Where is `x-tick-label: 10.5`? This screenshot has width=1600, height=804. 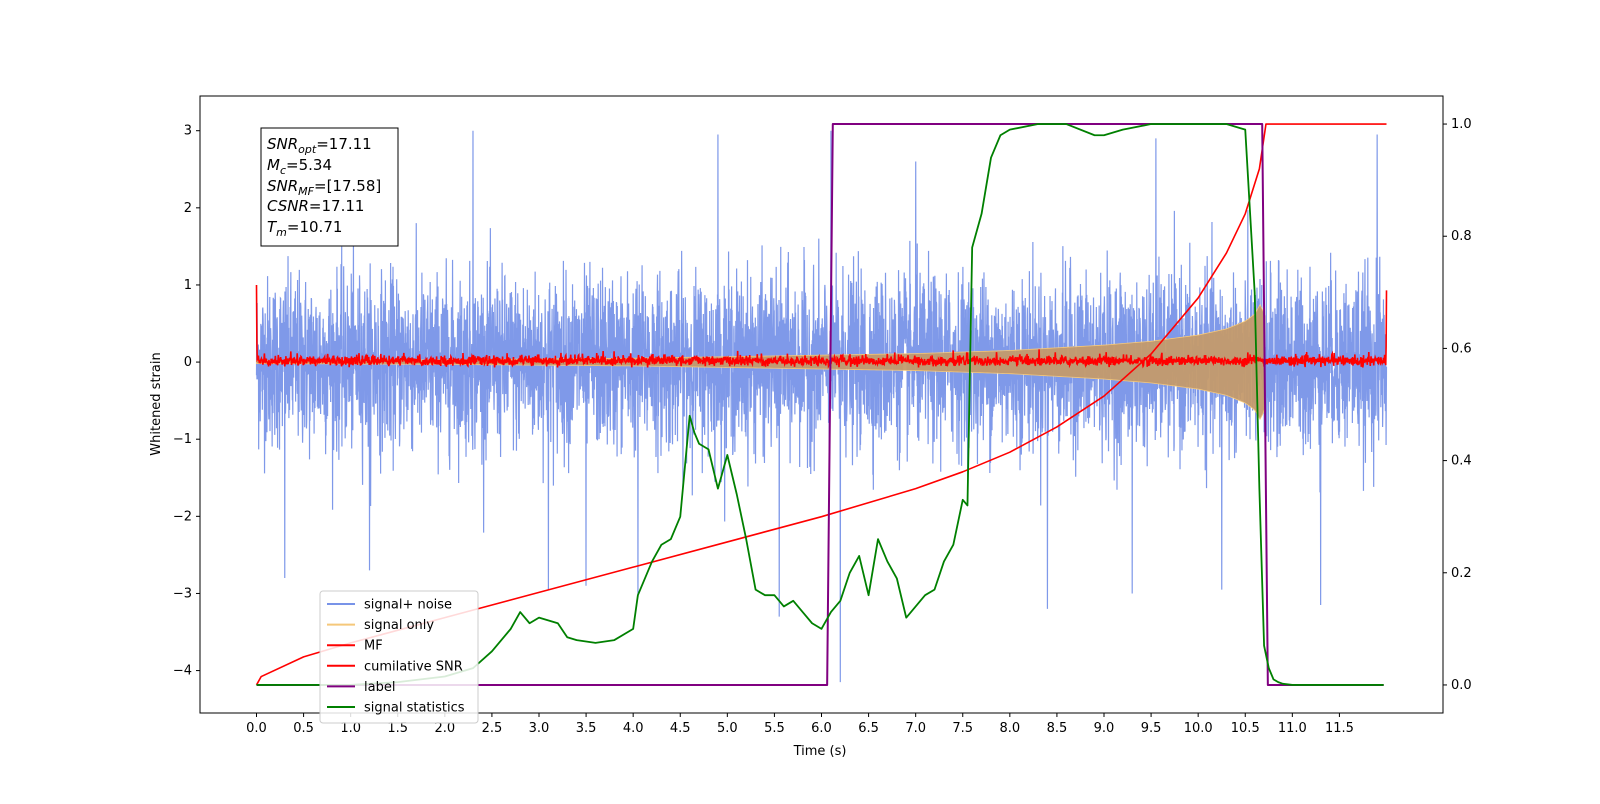
x-tick-label: 10.5 is located at coordinates (1245, 728).